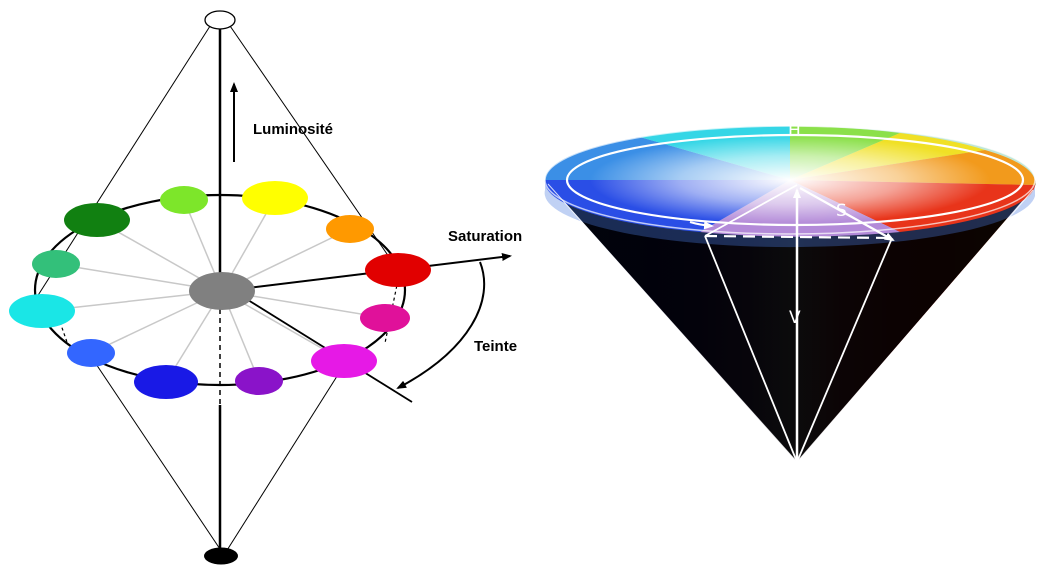 The image size is (1038, 566). What do you see at coordinates (220, 20) in the screenshot?
I see `white-pole` at bounding box center [220, 20].